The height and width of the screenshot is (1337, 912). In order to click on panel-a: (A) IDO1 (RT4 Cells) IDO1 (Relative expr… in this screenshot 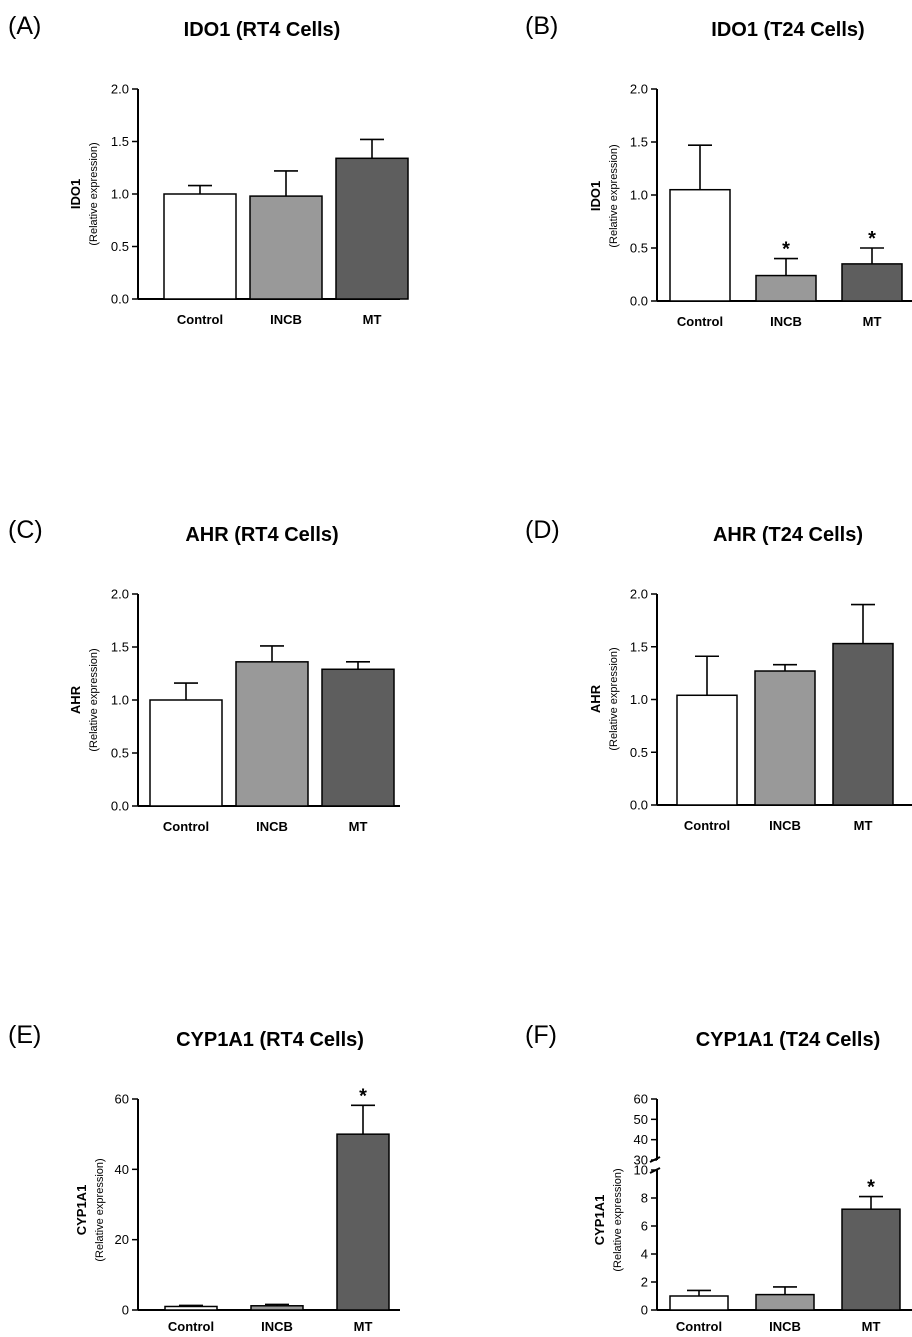, I will do `click(208, 169)`.